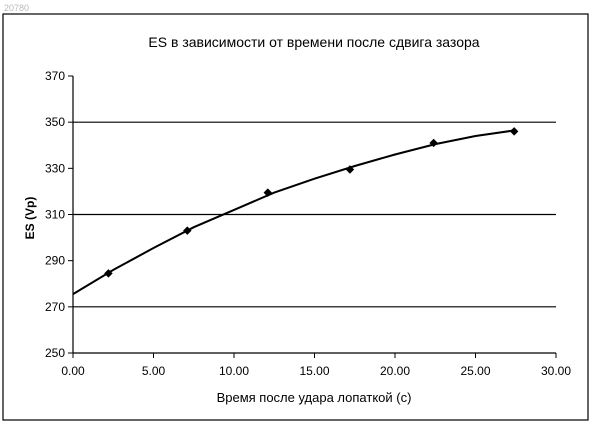  What do you see at coordinates (55, 307) in the screenshot?
I see `y-tick-label: 270` at bounding box center [55, 307].